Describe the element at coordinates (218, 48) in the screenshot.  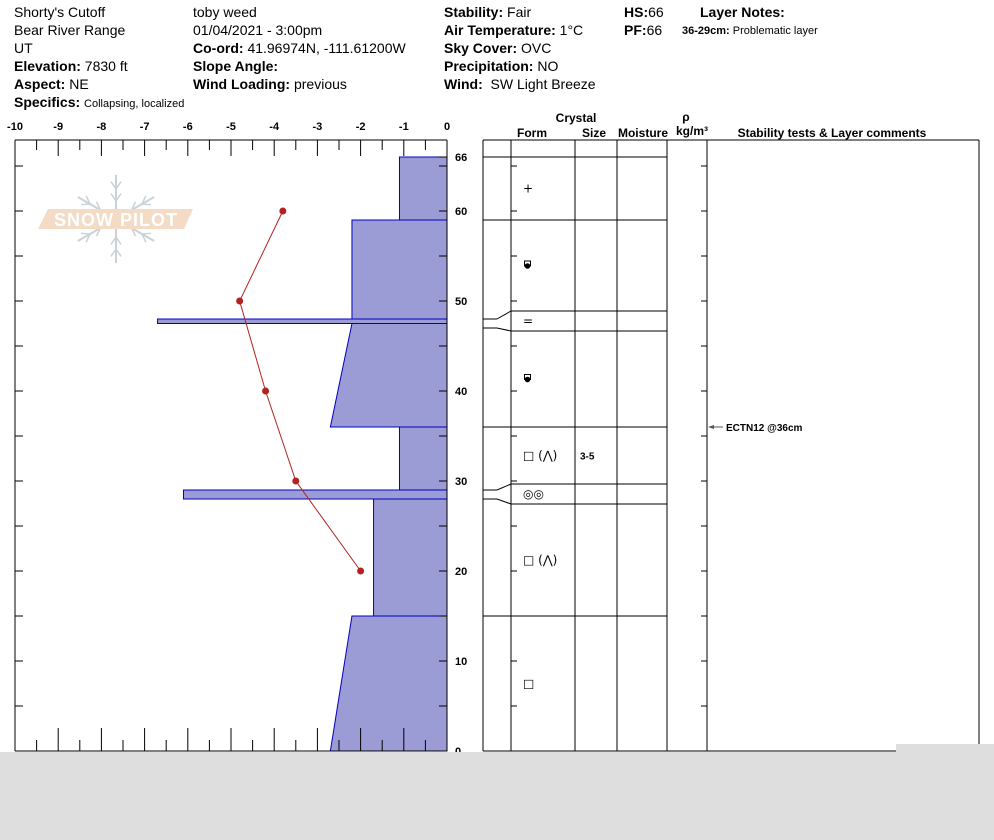
I see `coord-label: Co-ord:` at that location.